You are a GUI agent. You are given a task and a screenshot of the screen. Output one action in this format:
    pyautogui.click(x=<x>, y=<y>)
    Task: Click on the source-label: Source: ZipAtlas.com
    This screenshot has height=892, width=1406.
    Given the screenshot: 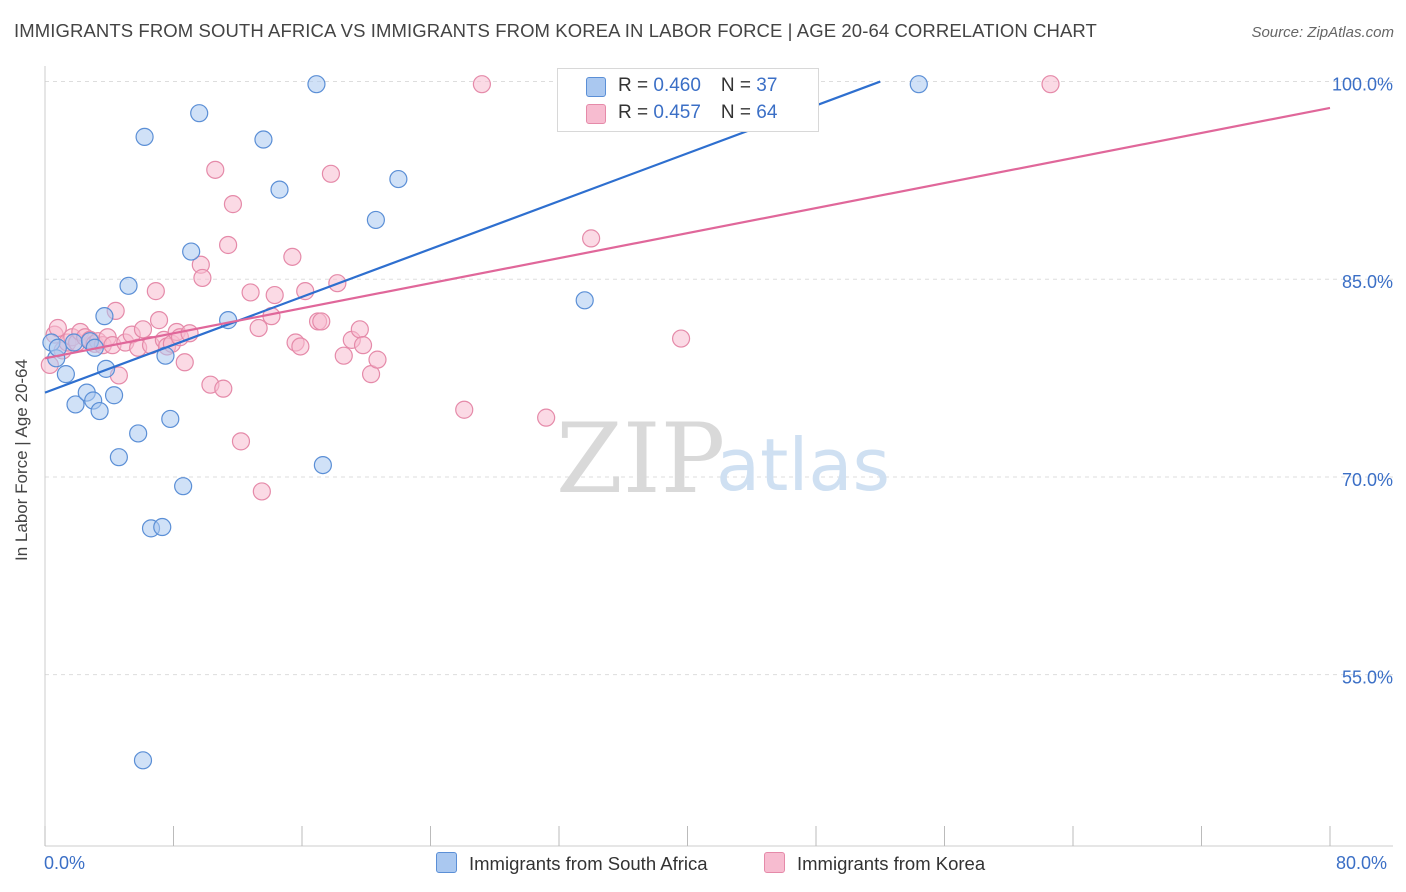 What is the action you would take?
    pyautogui.click(x=1322, y=32)
    